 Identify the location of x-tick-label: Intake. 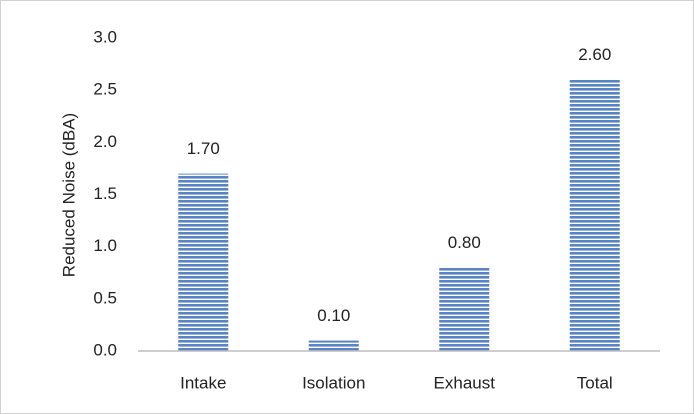
(203, 382).